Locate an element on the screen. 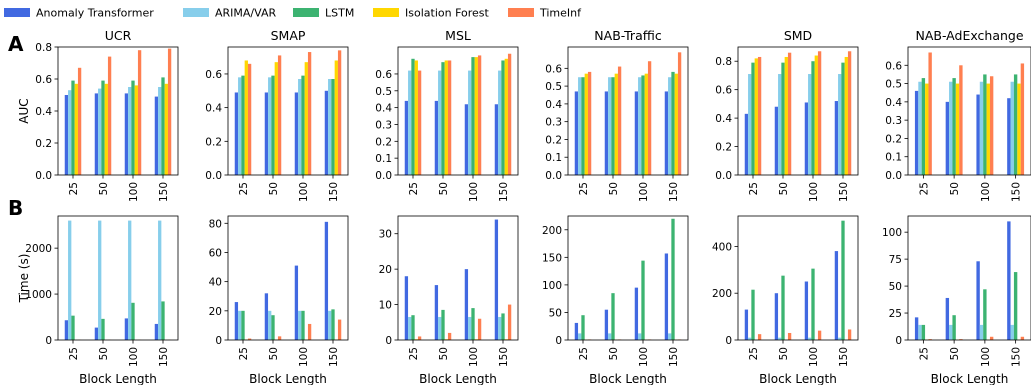 The width and height of the screenshot is (1031, 389). y-tick-label: 0.5 is located at coordinates (553, 87).